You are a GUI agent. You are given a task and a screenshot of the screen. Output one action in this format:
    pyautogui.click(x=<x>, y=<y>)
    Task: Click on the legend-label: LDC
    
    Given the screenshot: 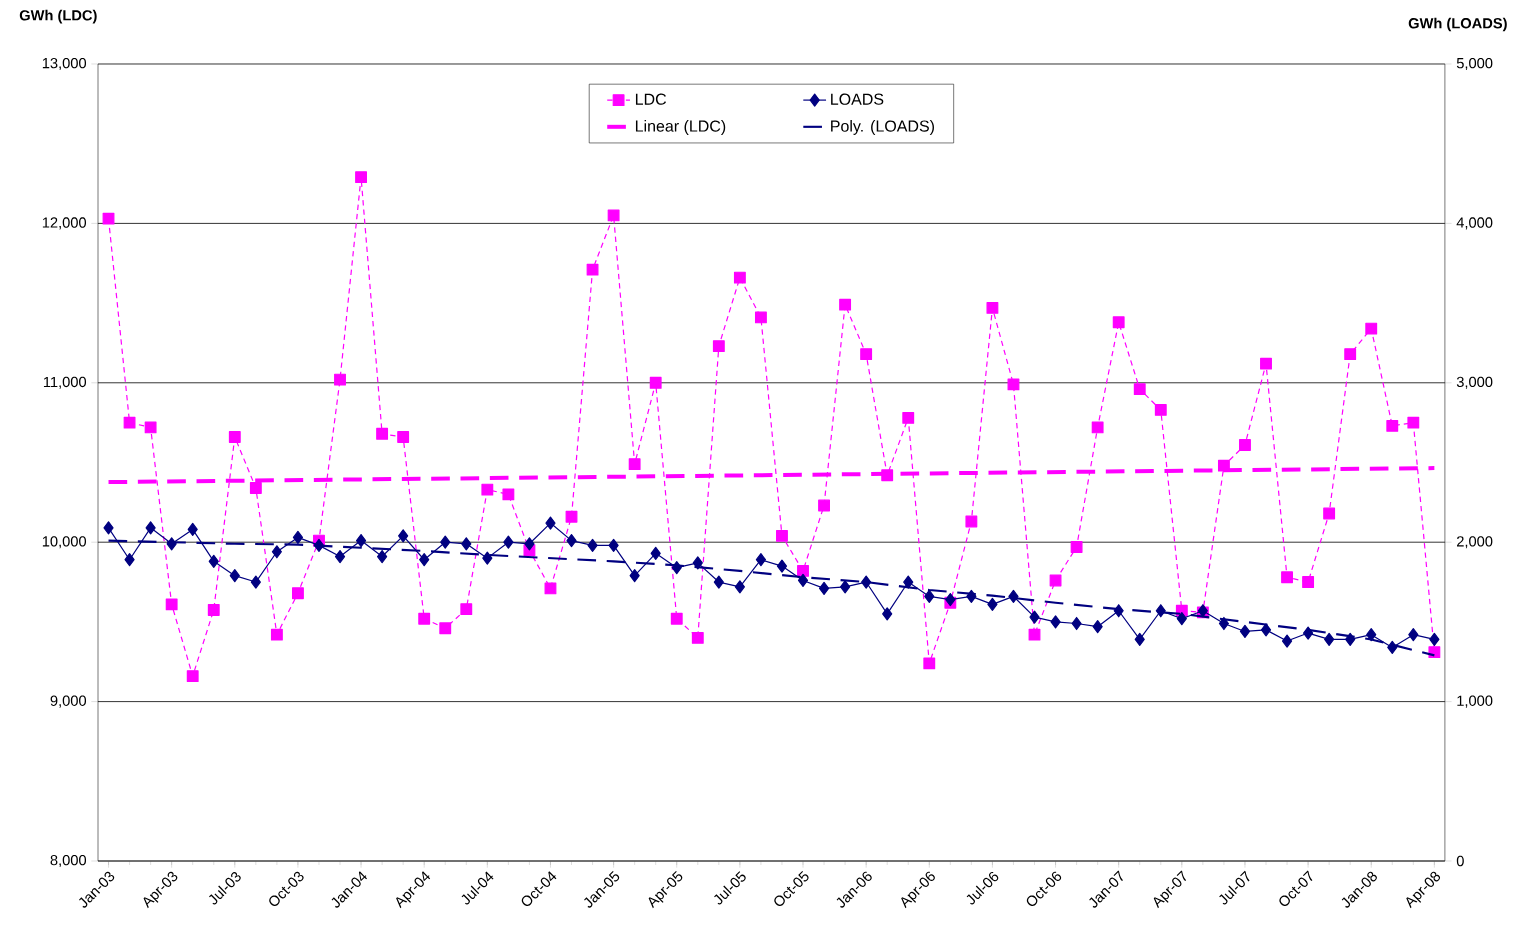 What is the action you would take?
    pyautogui.click(x=651, y=99)
    